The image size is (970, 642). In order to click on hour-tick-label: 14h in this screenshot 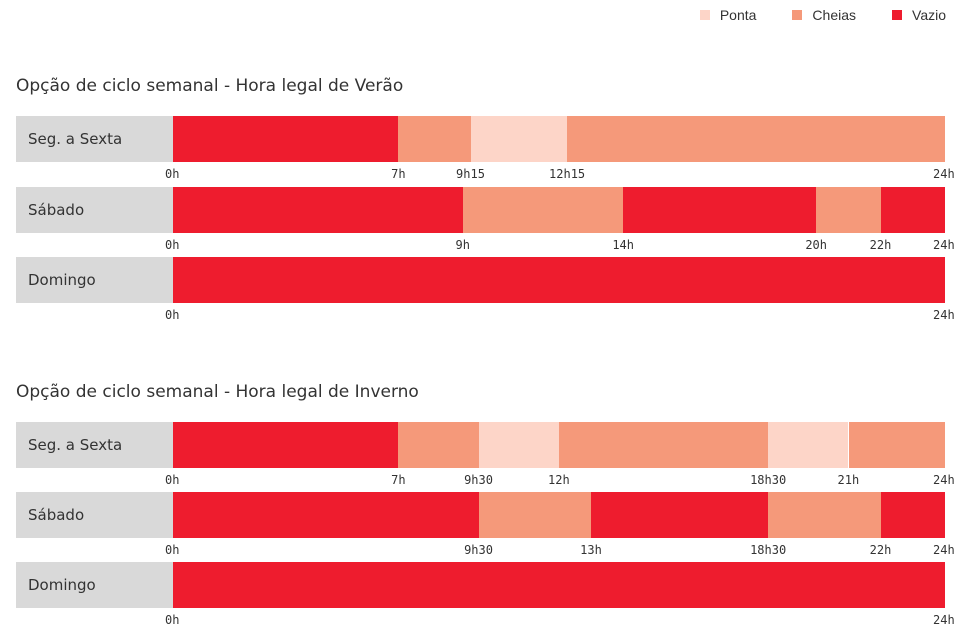, I will do `click(623, 245)`.